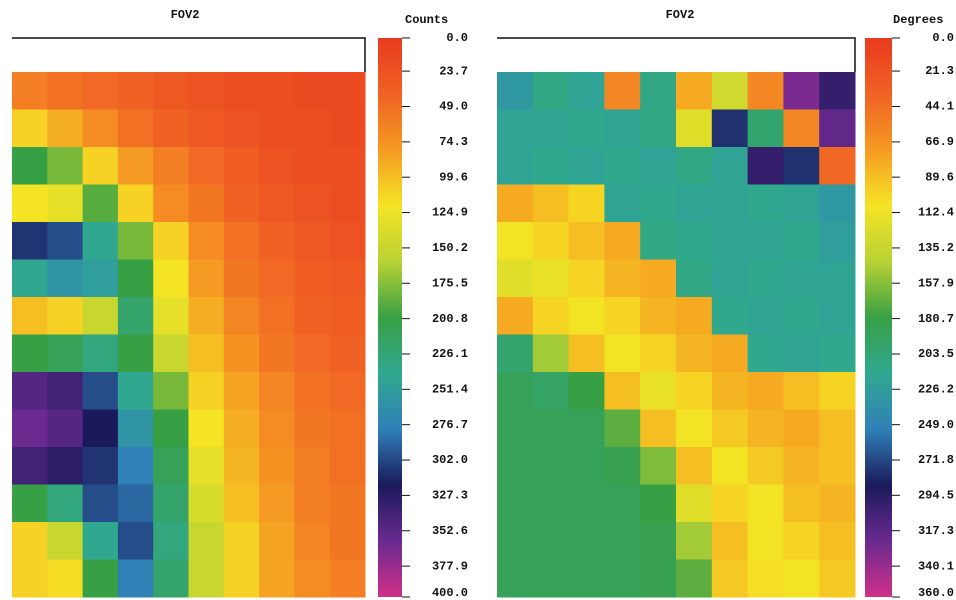 The image size is (956, 600). What do you see at coordinates (936, 248) in the screenshot?
I see `colorbar-tick-label: 135.2` at bounding box center [936, 248].